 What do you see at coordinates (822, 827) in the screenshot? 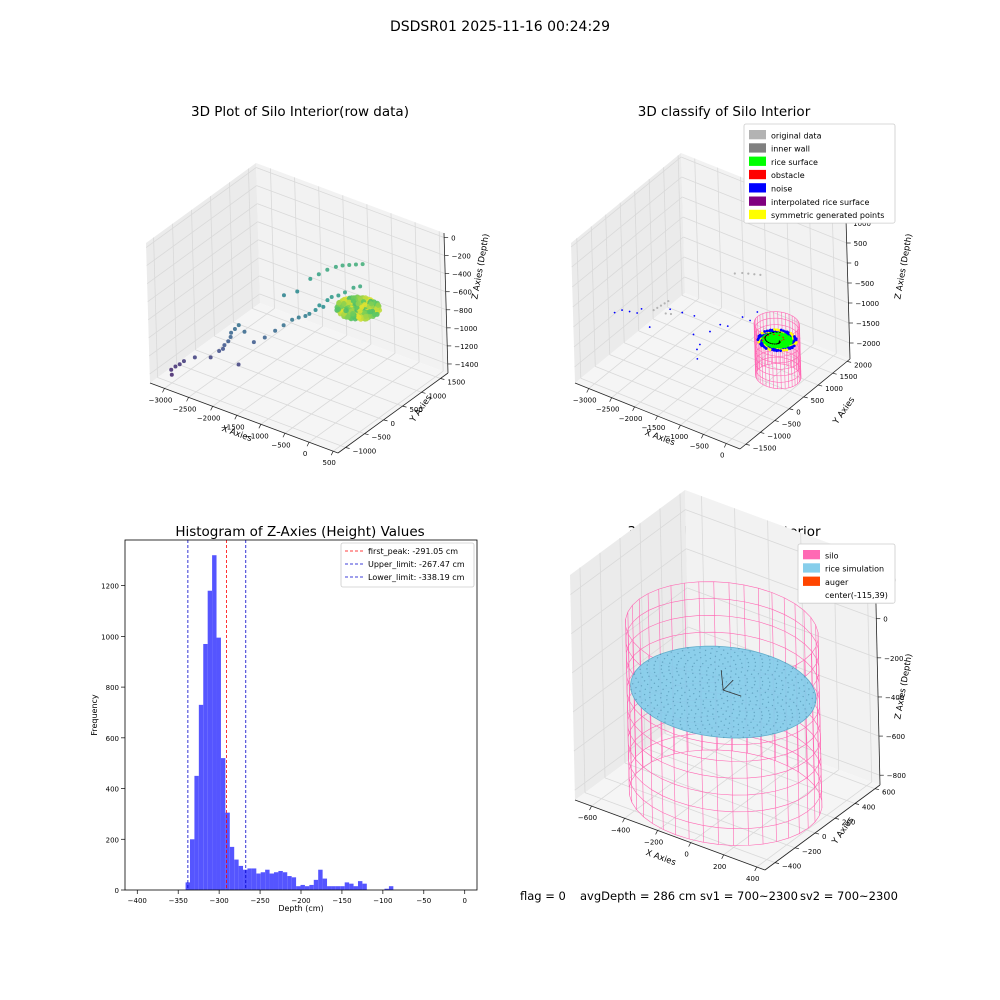
I see `y-axis-line` at bounding box center [822, 827].